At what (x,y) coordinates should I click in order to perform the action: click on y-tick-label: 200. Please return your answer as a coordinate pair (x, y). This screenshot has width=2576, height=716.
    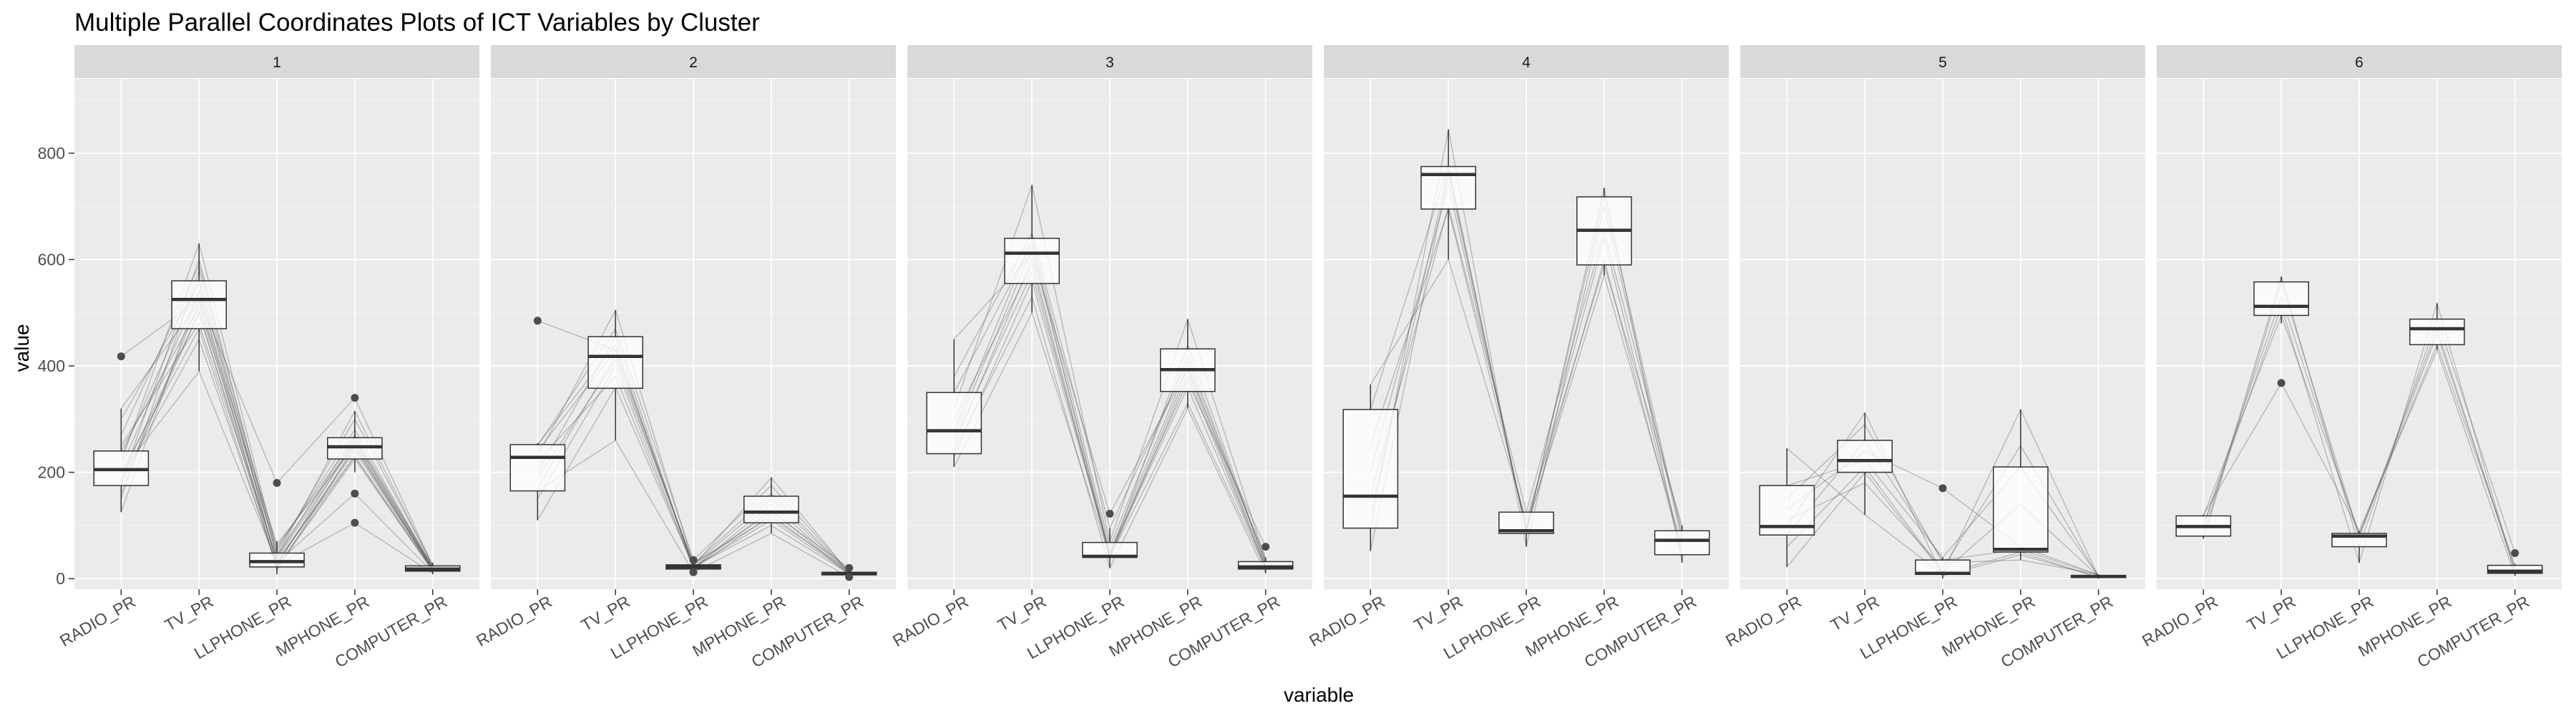
    Looking at the image, I should click on (51, 472).